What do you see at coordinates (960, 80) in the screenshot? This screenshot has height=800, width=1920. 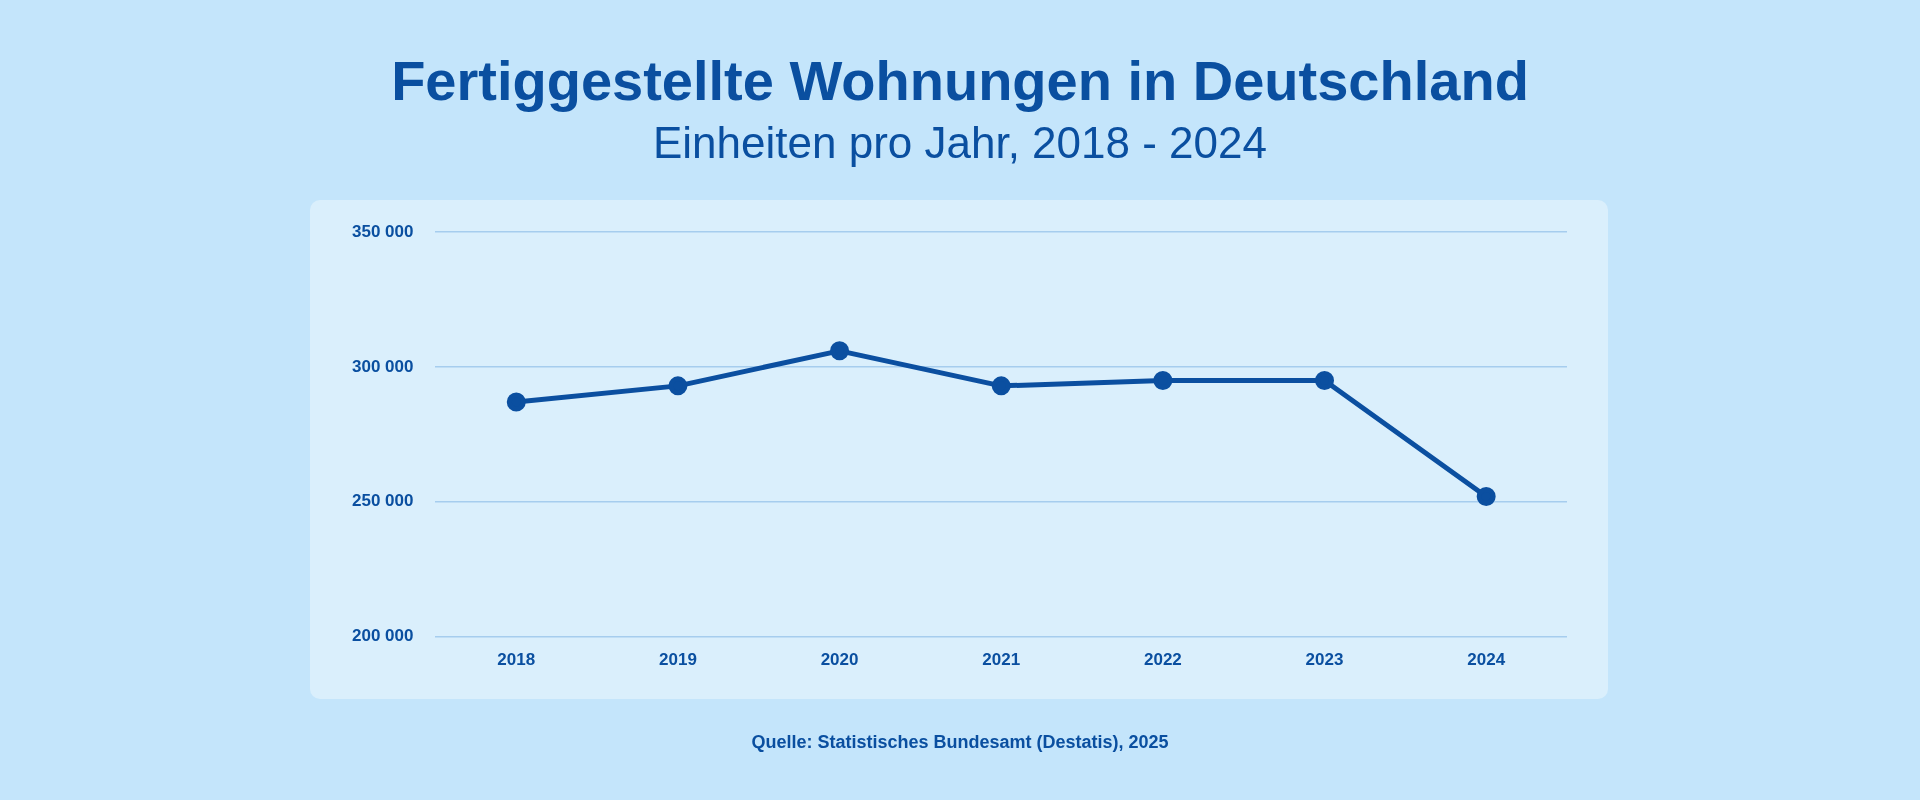 I see `chart-title: Fertiggestellte Wohnungen in Deutschland` at bounding box center [960, 80].